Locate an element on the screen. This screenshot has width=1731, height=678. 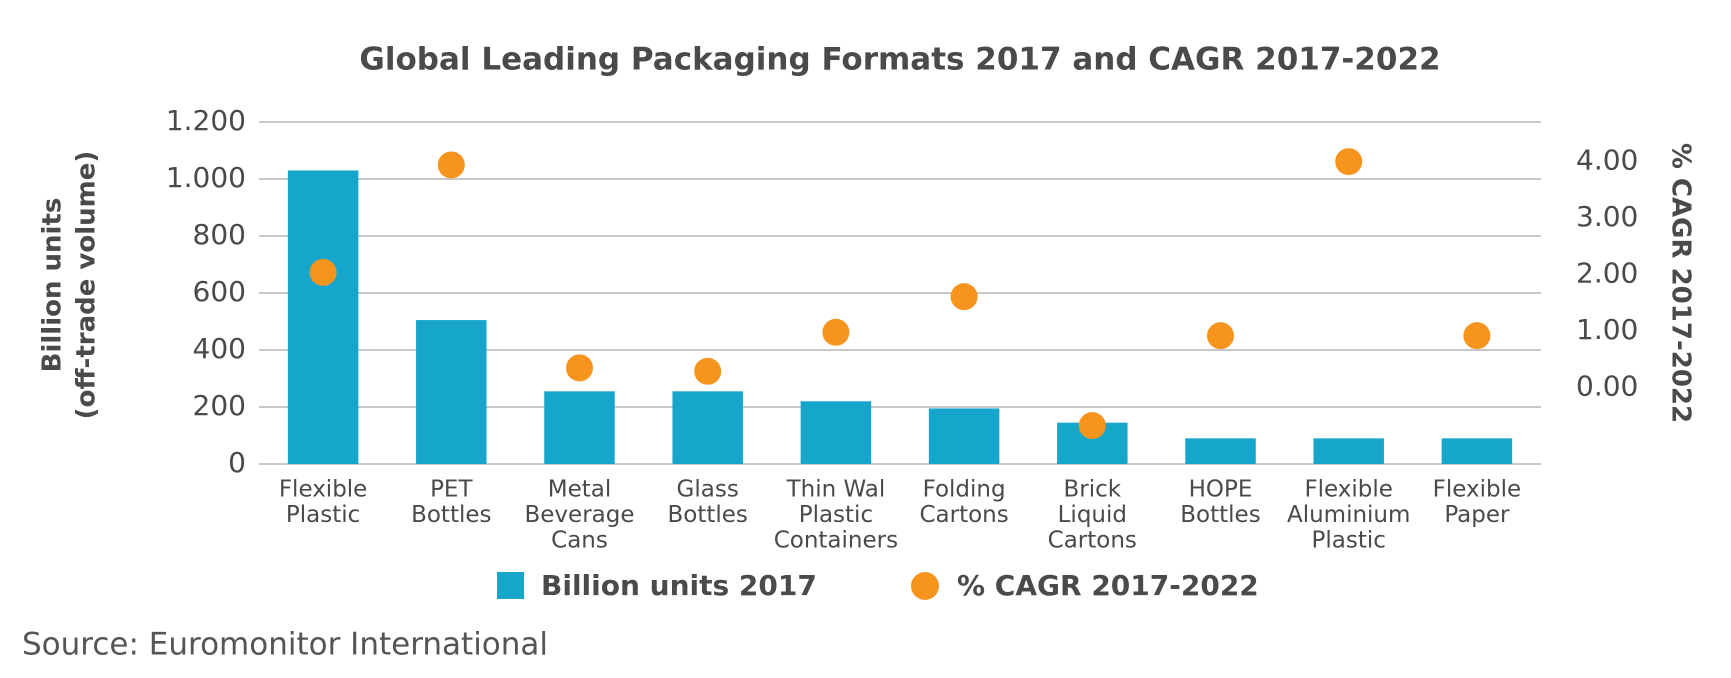
x-tick-label: Metal is located at coordinates (580, 490).